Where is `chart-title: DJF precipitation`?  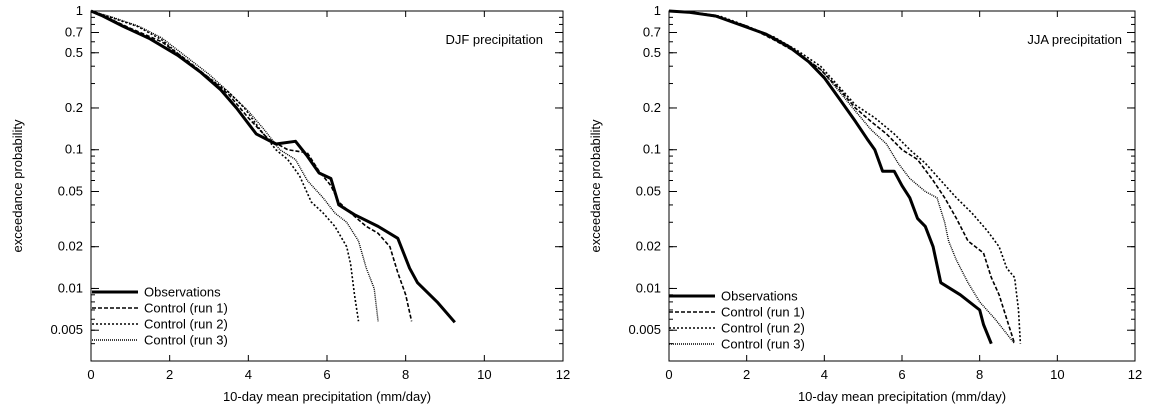 chart-title: DJF precipitation is located at coordinates (494, 39).